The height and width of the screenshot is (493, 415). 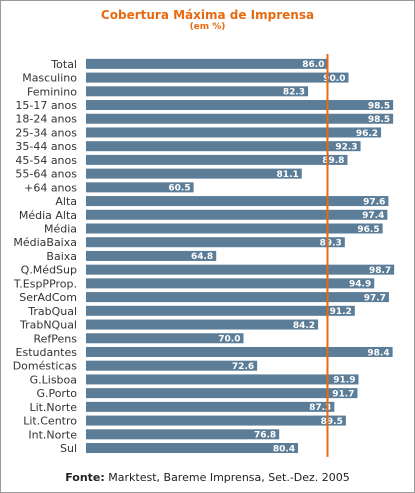 What do you see at coordinates (49, 78) in the screenshot?
I see `category-label: Masculino` at bounding box center [49, 78].